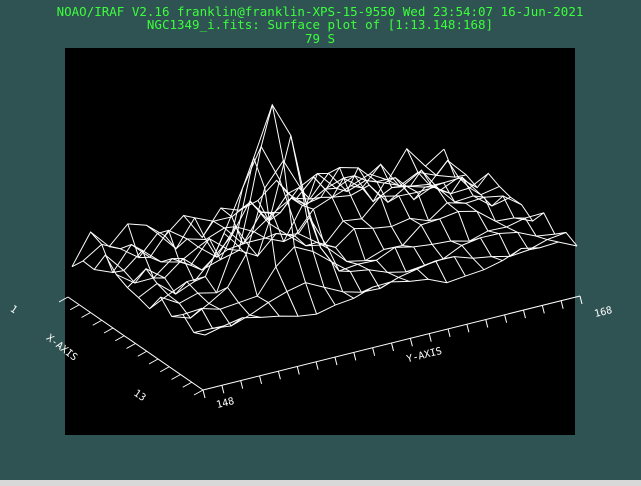 This screenshot has height=486, width=641. I want to click on terminal-strip, so click(320, 483).